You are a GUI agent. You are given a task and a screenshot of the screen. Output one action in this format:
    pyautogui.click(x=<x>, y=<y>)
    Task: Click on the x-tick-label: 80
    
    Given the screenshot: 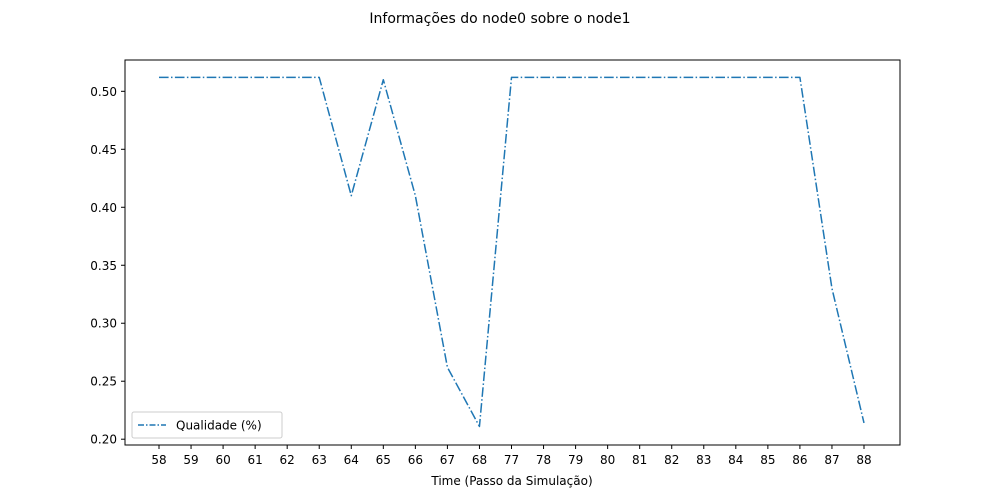 What is the action you would take?
    pyautogui.click(x=607, y=460)
    